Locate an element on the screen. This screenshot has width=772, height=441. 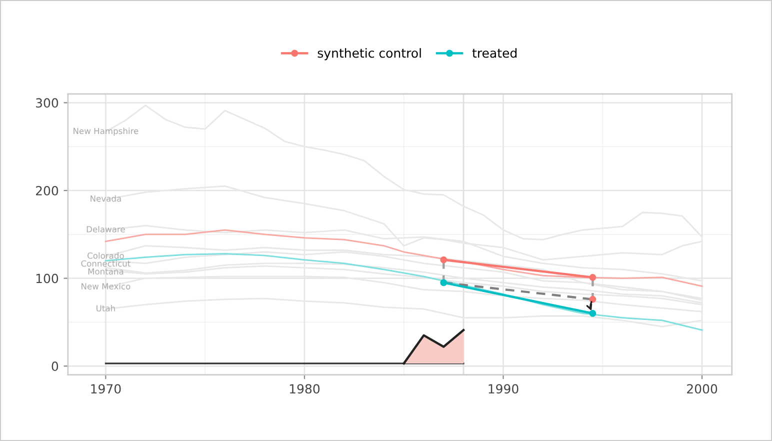
series-label: Montana is located at coordinates (106, 271).